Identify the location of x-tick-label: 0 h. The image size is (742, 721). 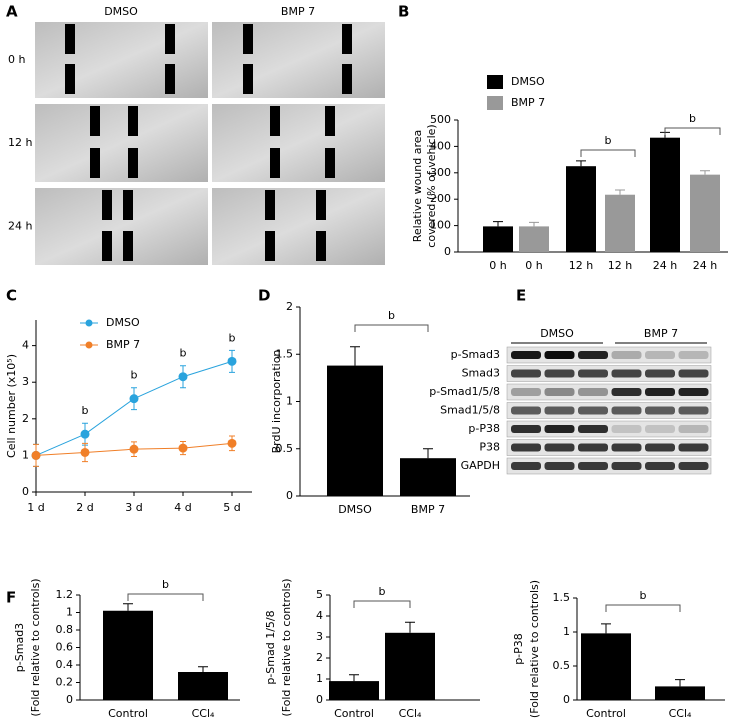
(533, 265).